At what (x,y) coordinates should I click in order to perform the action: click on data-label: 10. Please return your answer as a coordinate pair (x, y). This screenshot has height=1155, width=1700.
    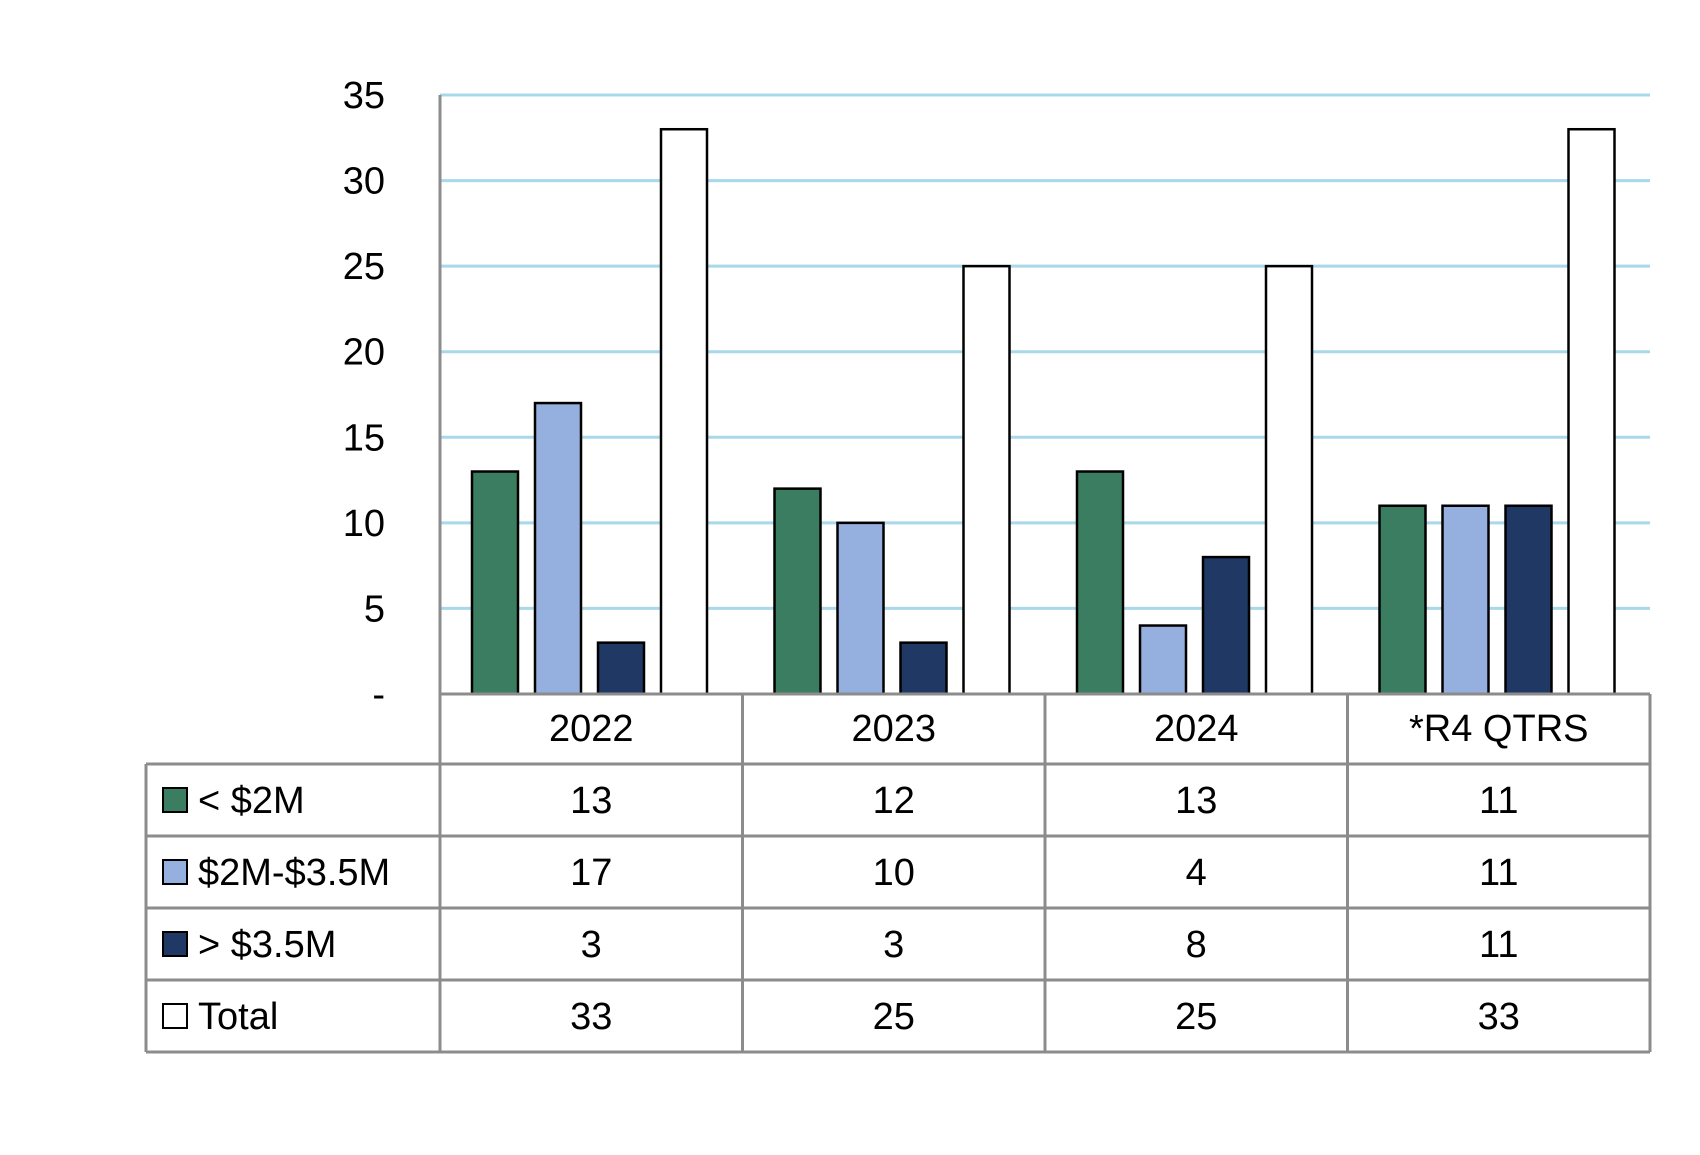
    Looking at the image, I should click on (894, 873).